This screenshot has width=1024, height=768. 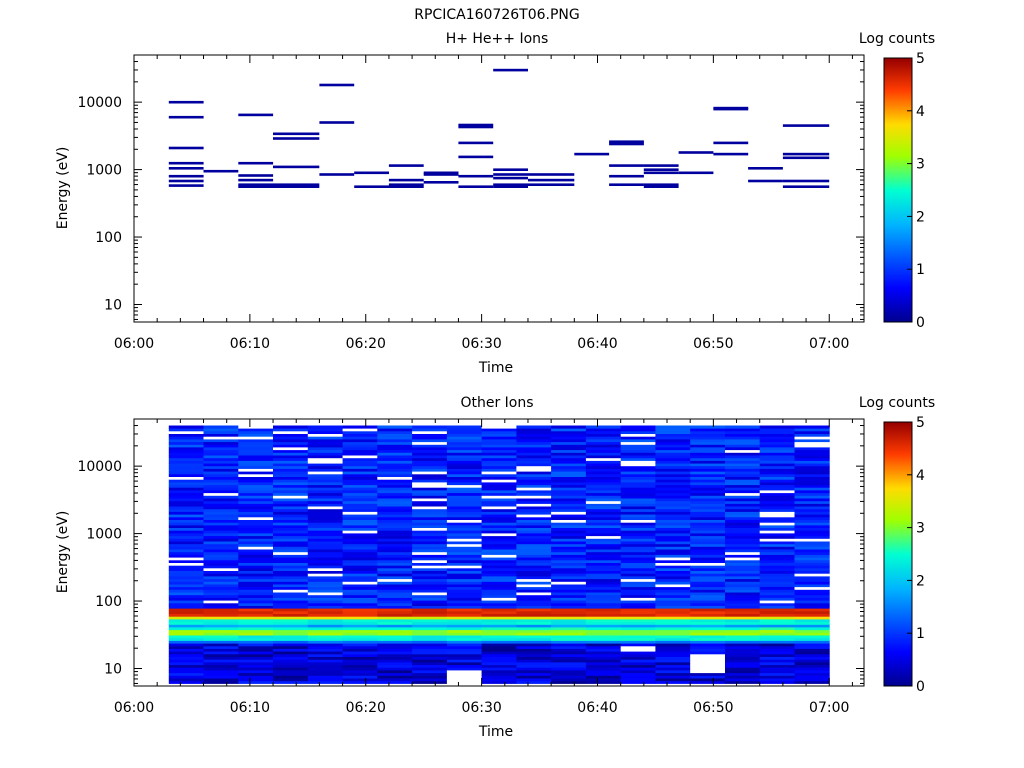 I want to click on colorbar-frame, so click(x=898, y=554).